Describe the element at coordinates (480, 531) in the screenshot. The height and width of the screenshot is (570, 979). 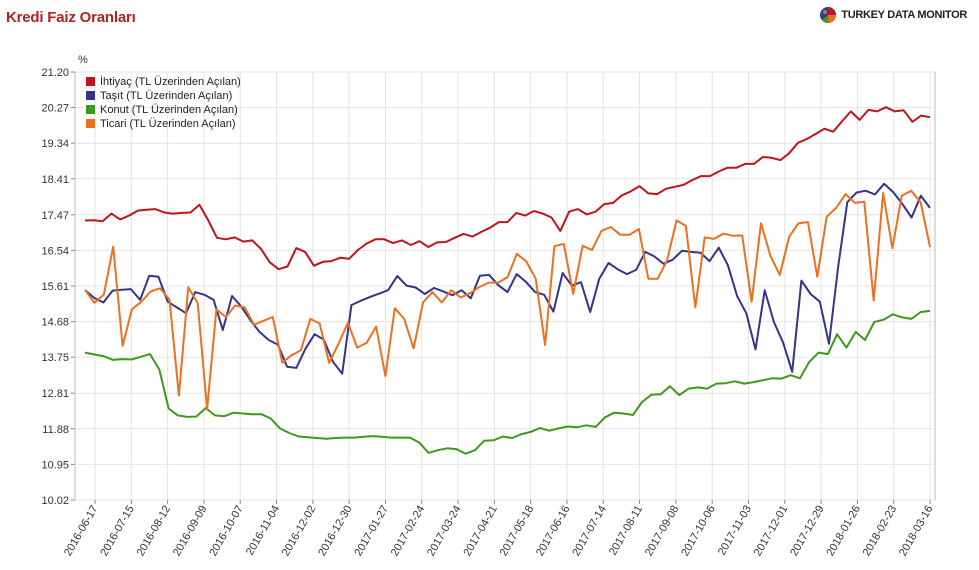
I see `x-tick-label: 2017-04-21` at that location.